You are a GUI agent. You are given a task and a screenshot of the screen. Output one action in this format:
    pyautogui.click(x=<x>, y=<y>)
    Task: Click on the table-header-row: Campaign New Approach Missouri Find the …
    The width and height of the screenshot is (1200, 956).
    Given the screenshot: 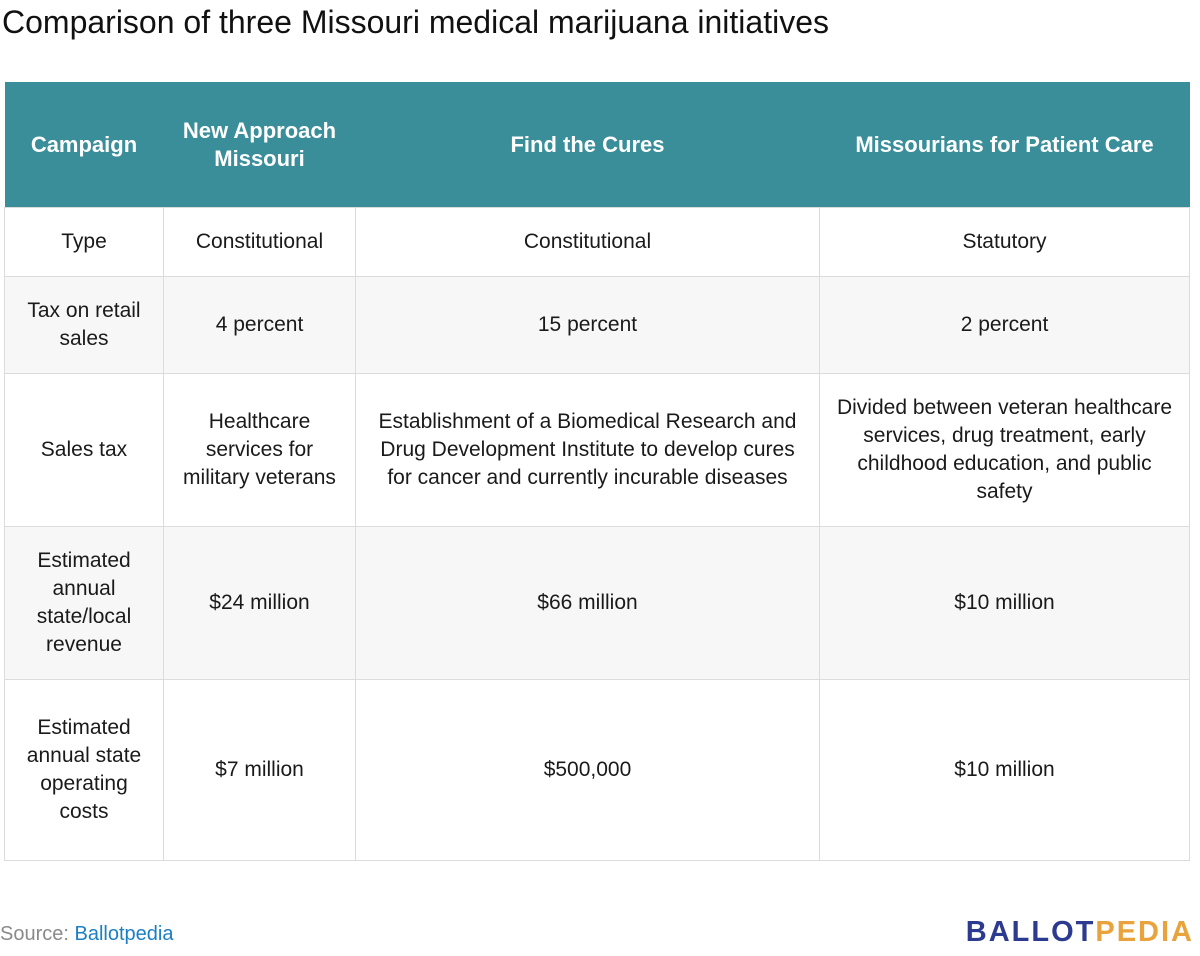 What is the action you would take?
    pyautogui.click(x=597, y=145)
    